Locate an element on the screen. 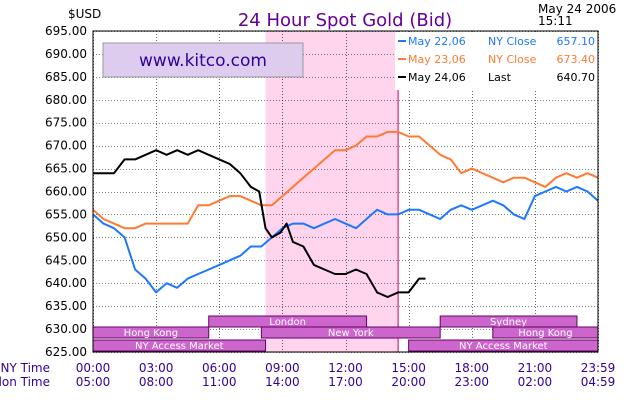 The width and height of the screenshot is (630, 400). x-tick-label: 23:00 is located at coordinates (471, 382).